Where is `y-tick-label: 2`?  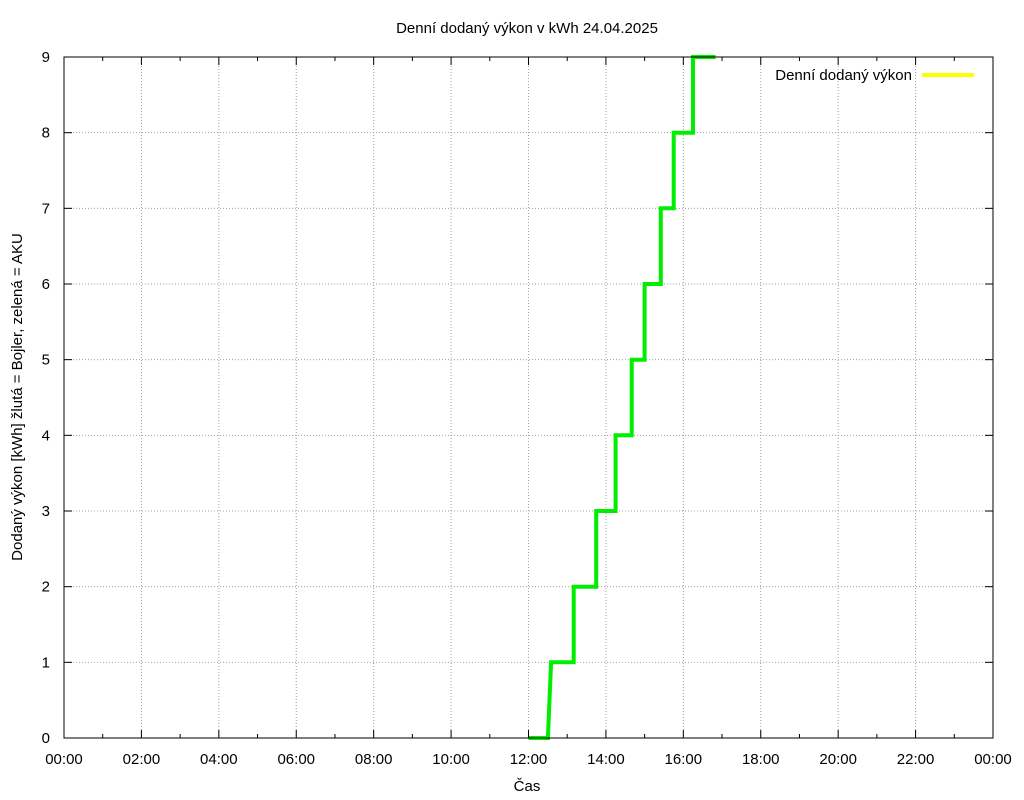 y-tick-label: 2 is located at coordinates (46, 587).